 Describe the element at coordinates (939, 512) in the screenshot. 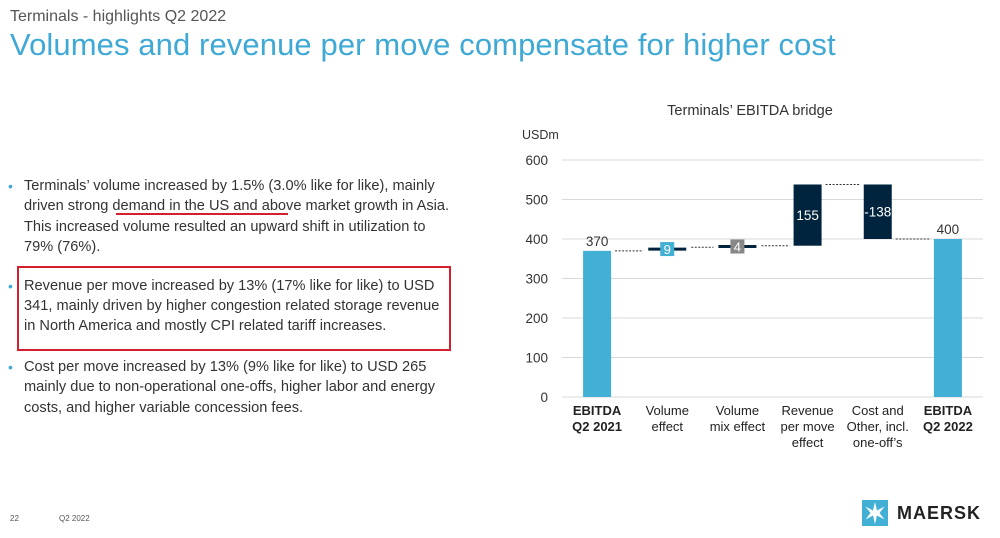

I see `logo-text: MAERSK` at that location.